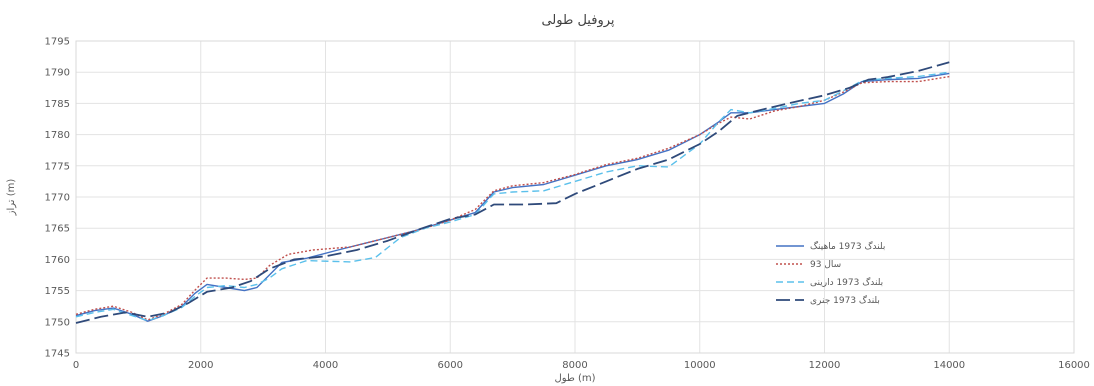  What do you see at coordinates (57, 135) in the screenshot?
I see `y-tick-label: 1780` at bounding box center [57, 135].